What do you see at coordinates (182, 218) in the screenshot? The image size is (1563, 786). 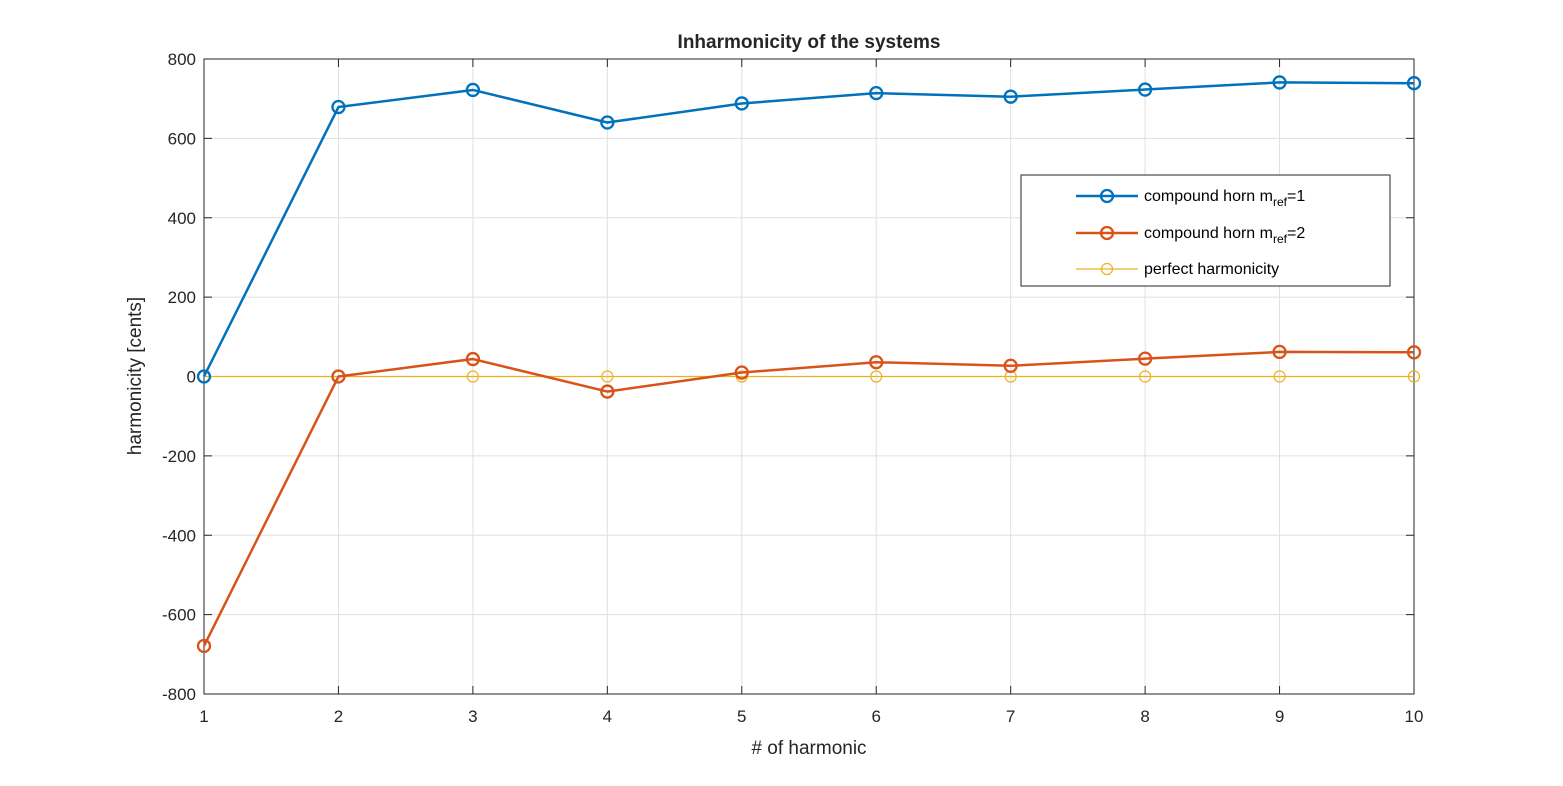 I see `y-tick-label: 400` at bounding box center [182, 218].